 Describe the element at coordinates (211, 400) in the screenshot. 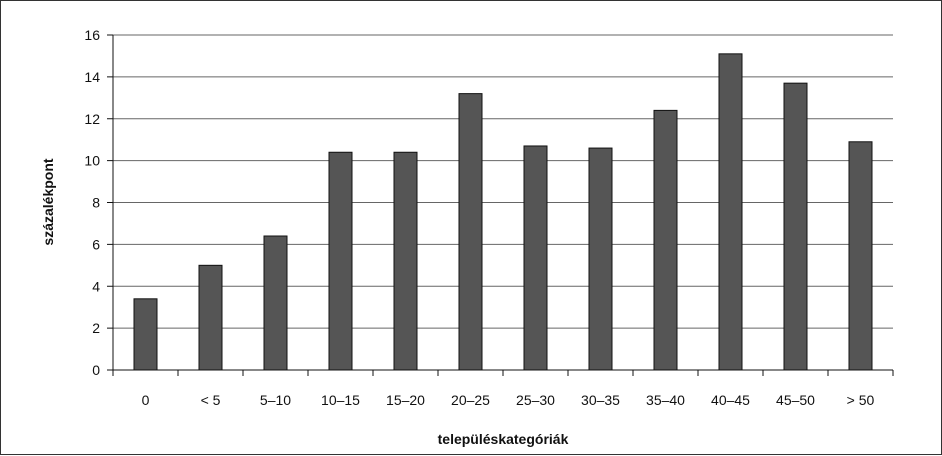

I see `x-tick-label: < 5` at that location.